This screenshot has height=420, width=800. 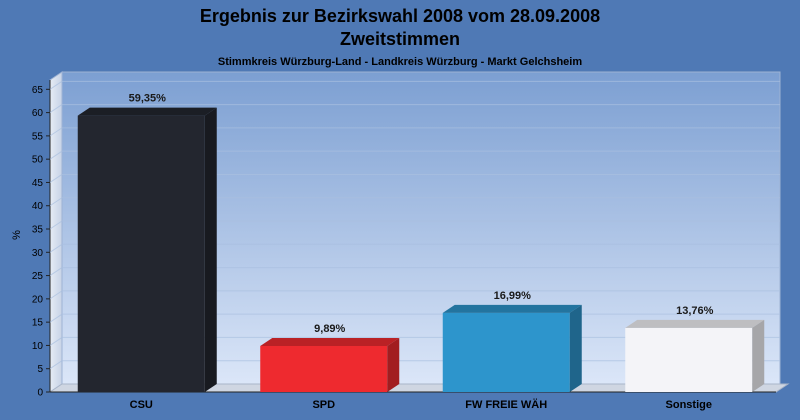 What do you see at coordinates (323, 405) in the screenshot?
I see `x-tick-label: SPD` at bounding box center [323, 405].